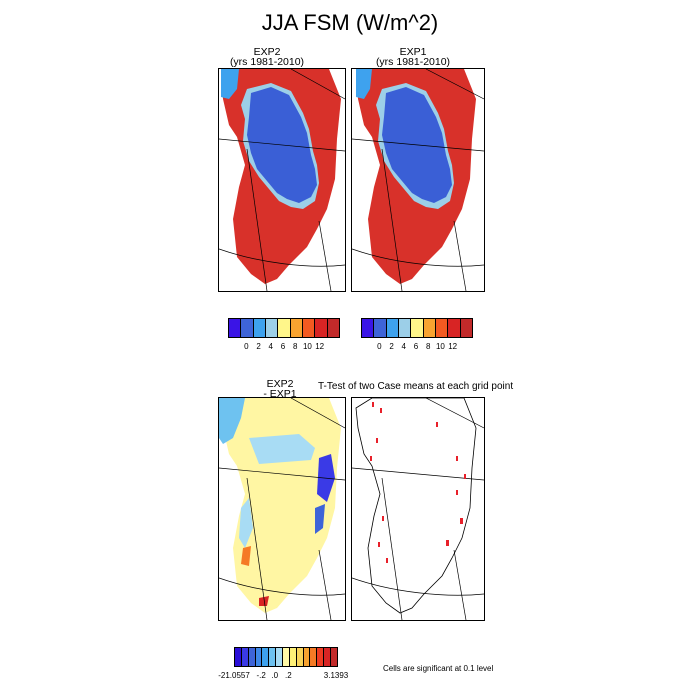 Image resolution: width=700 pixels, height=700 pixels. Describe the element at coordinates (320, 519) in the screenshot. I see `negative-anomaly-patch` at that location.